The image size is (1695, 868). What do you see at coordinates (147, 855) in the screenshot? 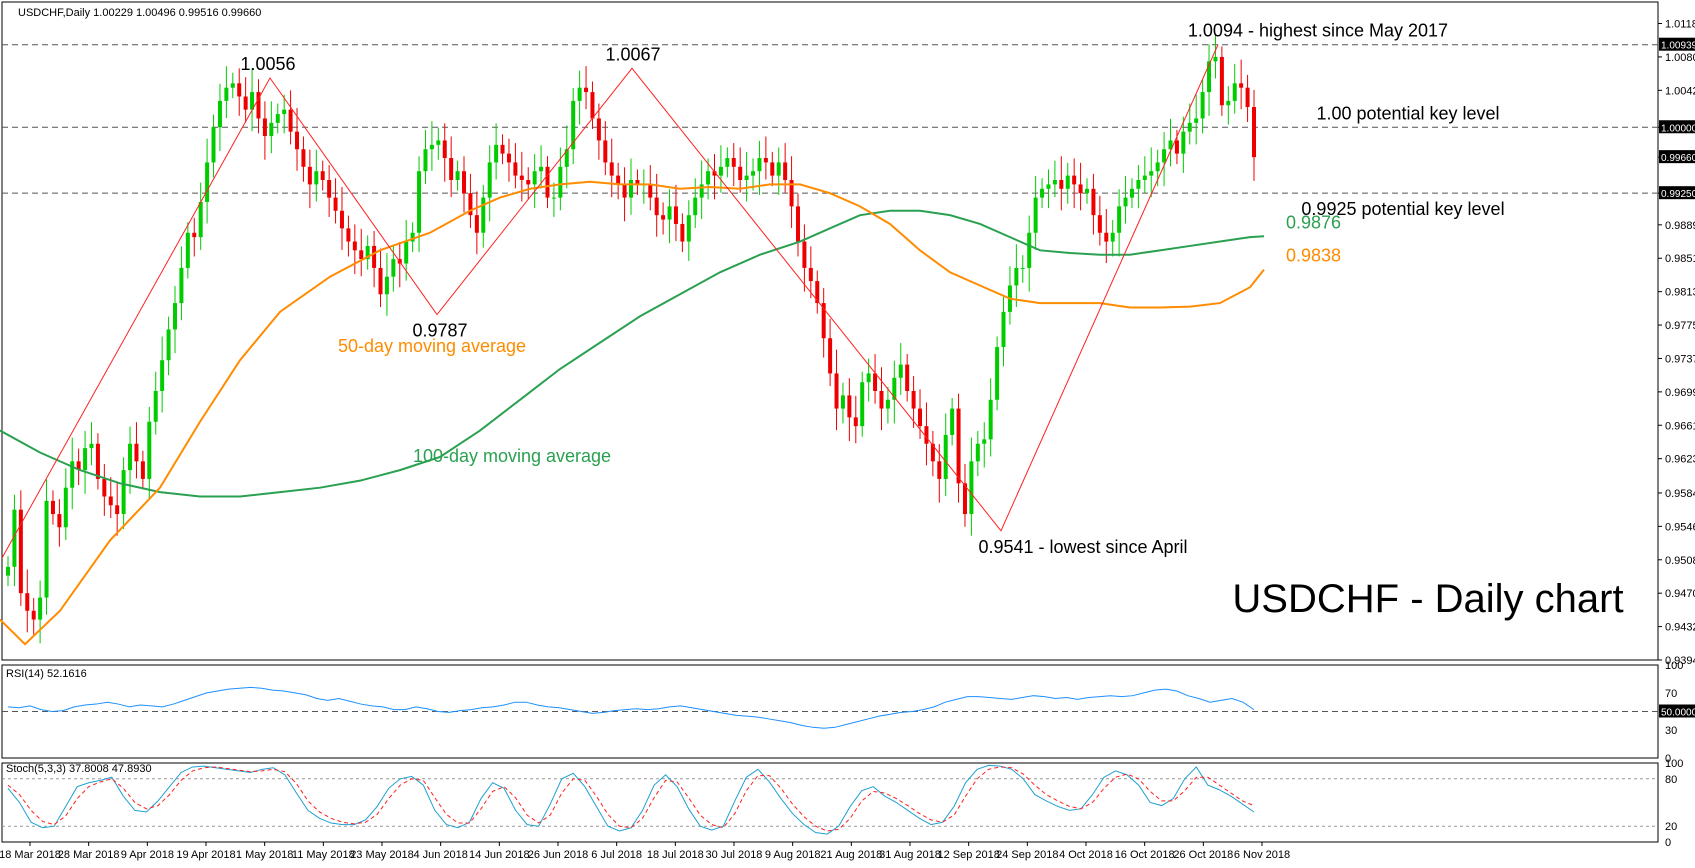
I see `x-tick-label: 9 Apr 2018` at bounding box center [147, 855].